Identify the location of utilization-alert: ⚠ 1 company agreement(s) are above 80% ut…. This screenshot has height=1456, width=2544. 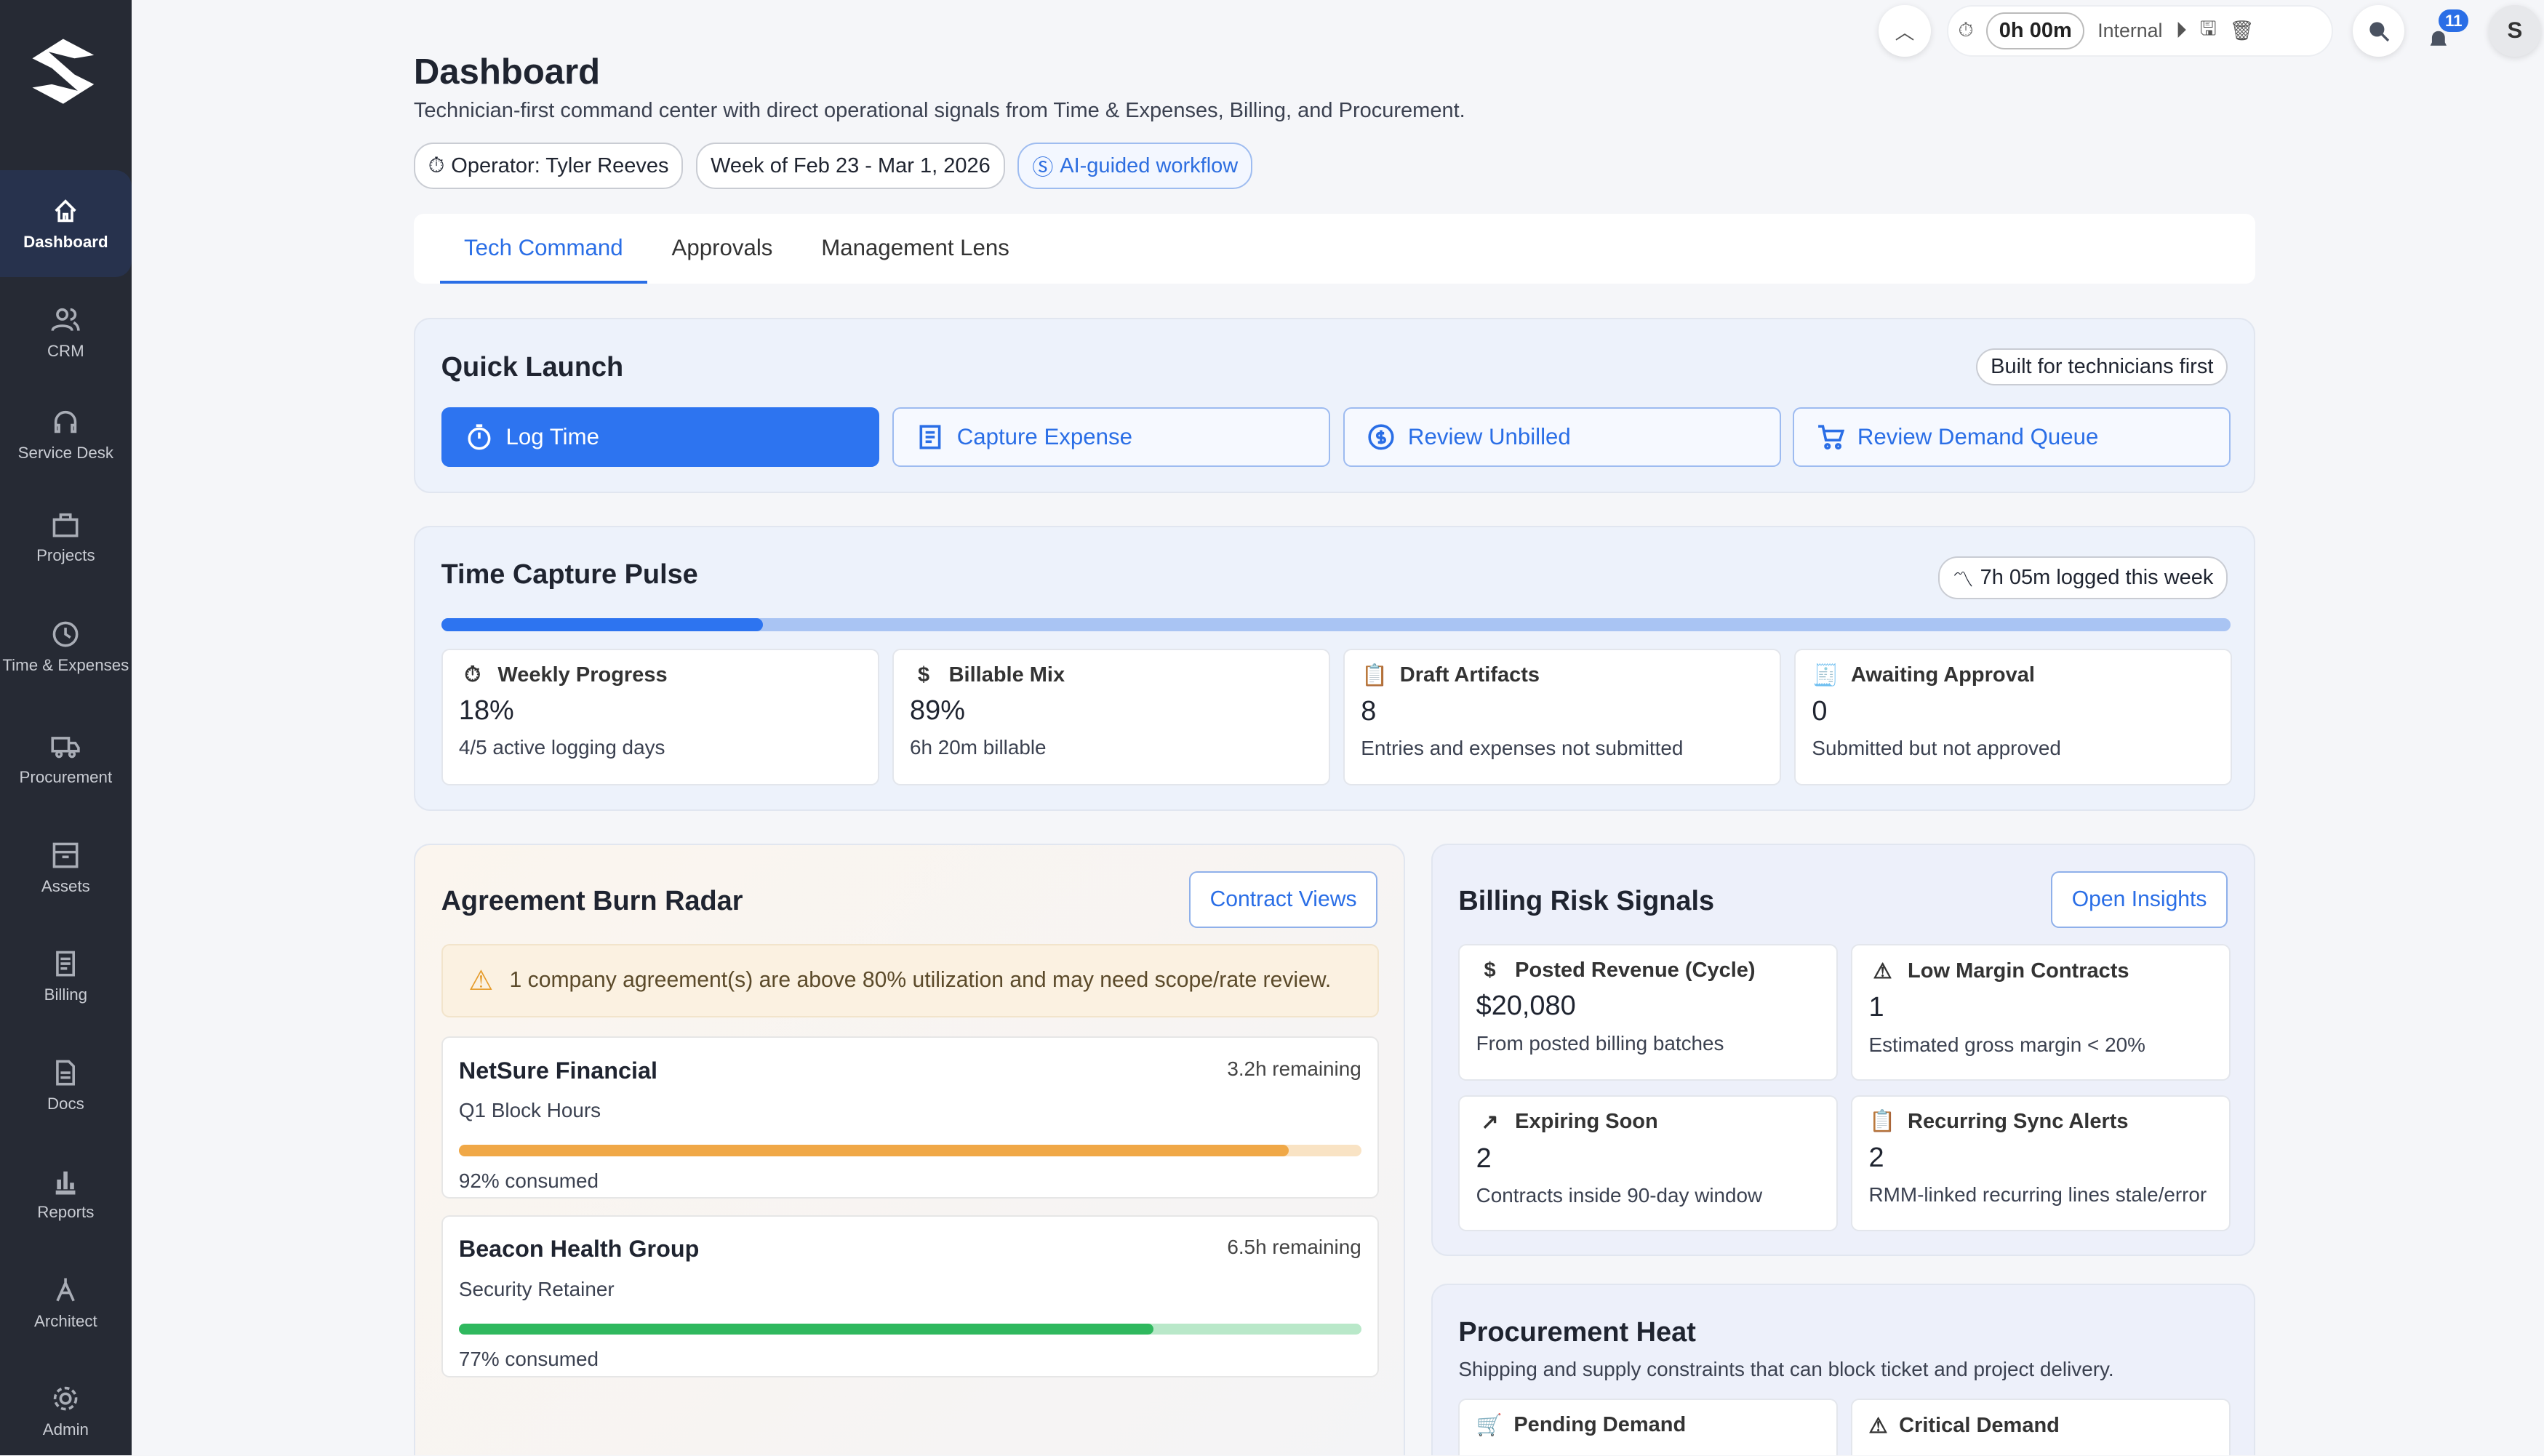
(910, 980).